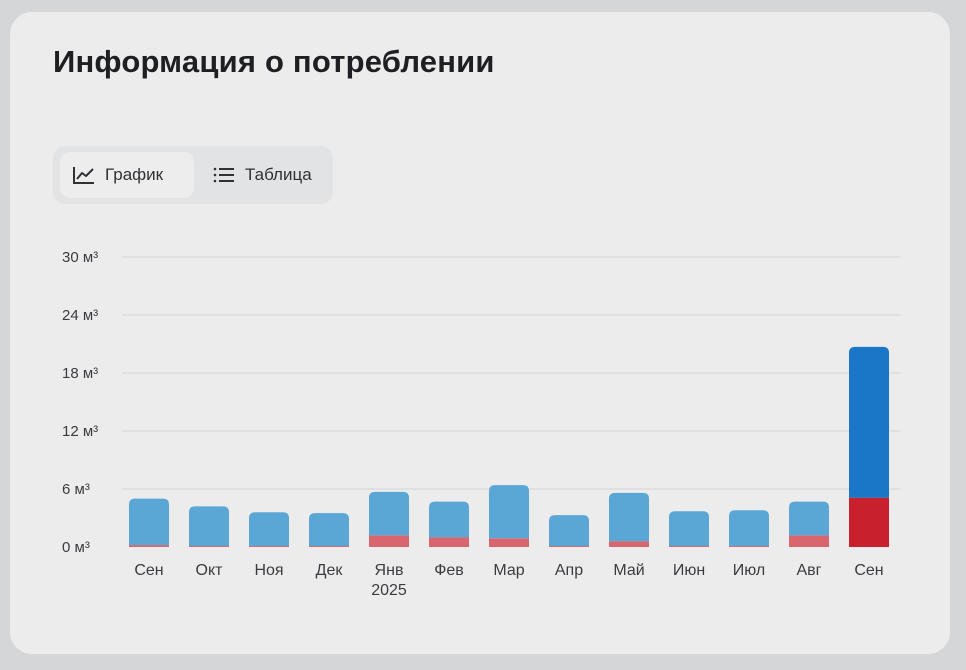  Describe the element at coordinates (278, 174) in the screenshot. I see `table-tab-label: Таблица` at that location.